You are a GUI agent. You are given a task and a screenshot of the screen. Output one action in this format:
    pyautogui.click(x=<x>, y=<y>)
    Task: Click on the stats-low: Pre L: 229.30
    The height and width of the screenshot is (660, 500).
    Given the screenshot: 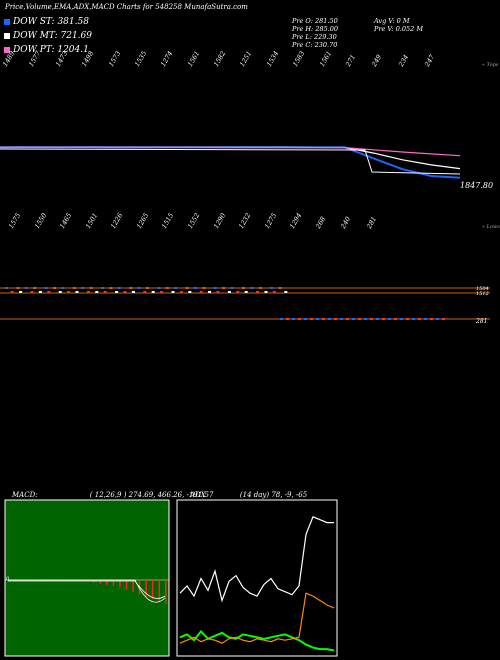 What is the action you would take?
    pyautogui.click(x=314, y=37)
    